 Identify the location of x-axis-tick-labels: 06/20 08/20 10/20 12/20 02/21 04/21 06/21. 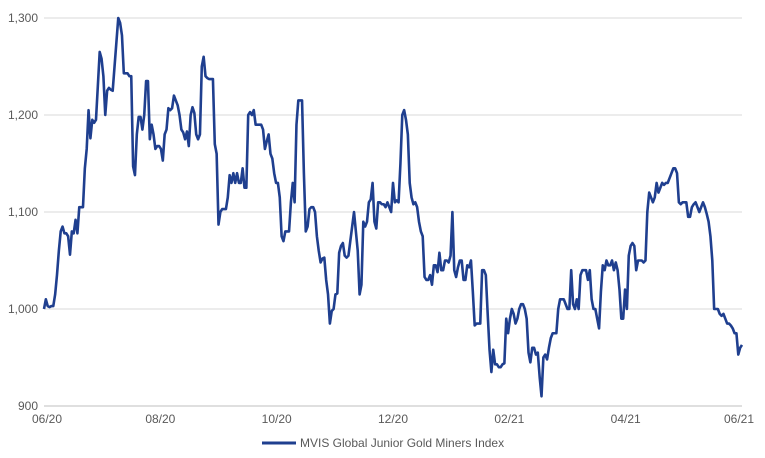
(393, 419).